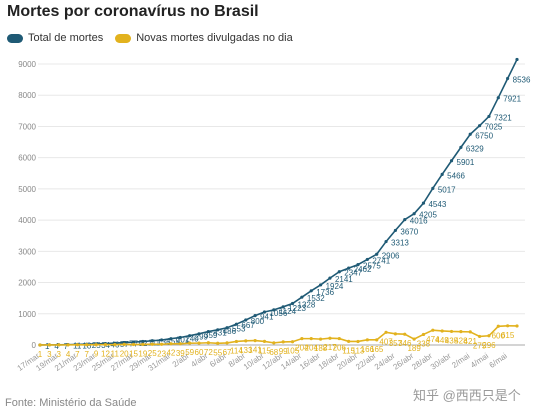 The image size is (544, 417). What do you see at coordinates (442, 340) in the screenshot?
I see `data-label: 449` at bounding box center [442, 340].